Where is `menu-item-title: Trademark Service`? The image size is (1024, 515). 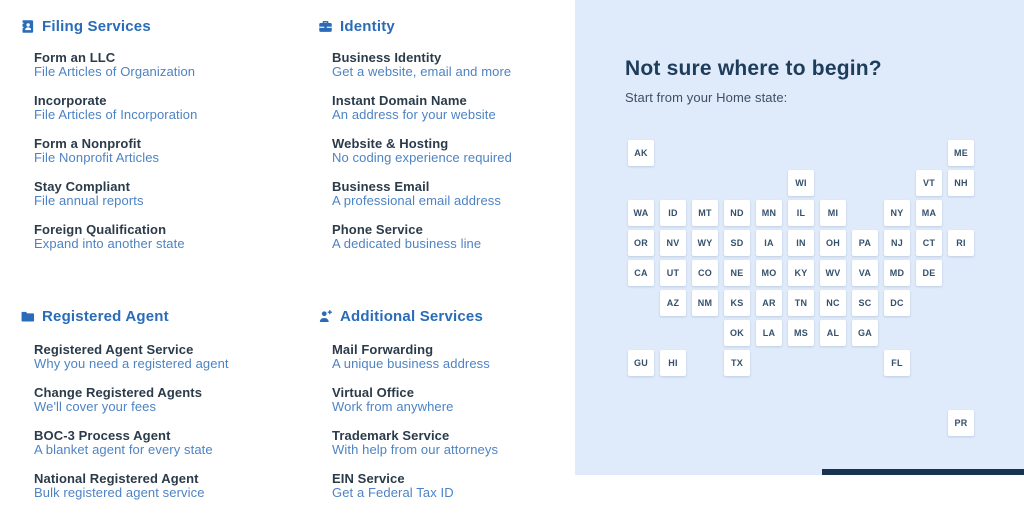 menu-item-title: Trademark Service is located at coordinates (391, 435).